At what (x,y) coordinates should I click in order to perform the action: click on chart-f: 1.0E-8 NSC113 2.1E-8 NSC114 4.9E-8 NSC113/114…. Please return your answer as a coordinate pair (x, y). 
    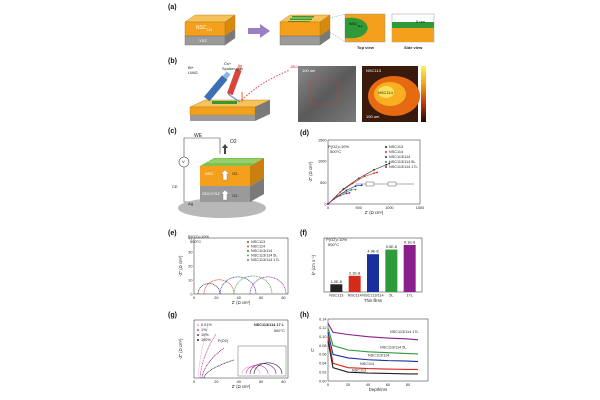
    Looking at the image, I should click on (367, 270).